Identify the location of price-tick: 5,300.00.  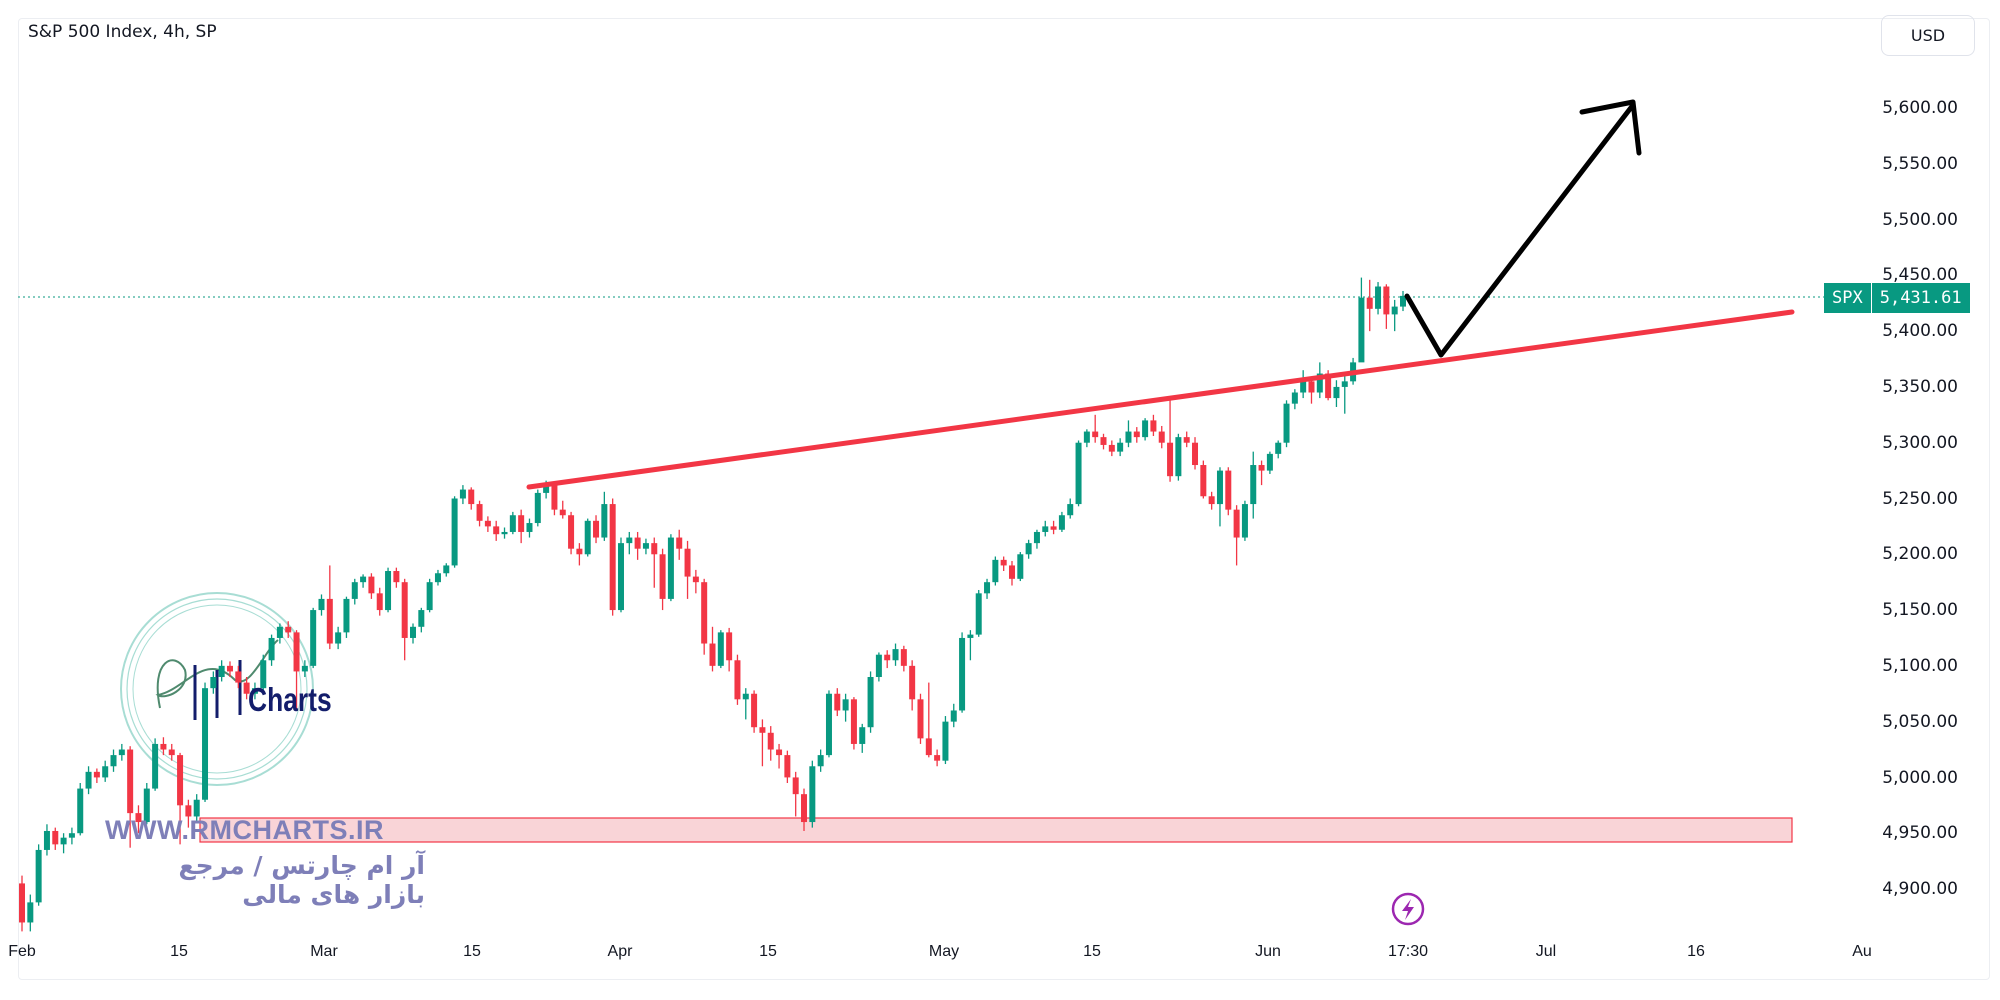
(1920, 442).